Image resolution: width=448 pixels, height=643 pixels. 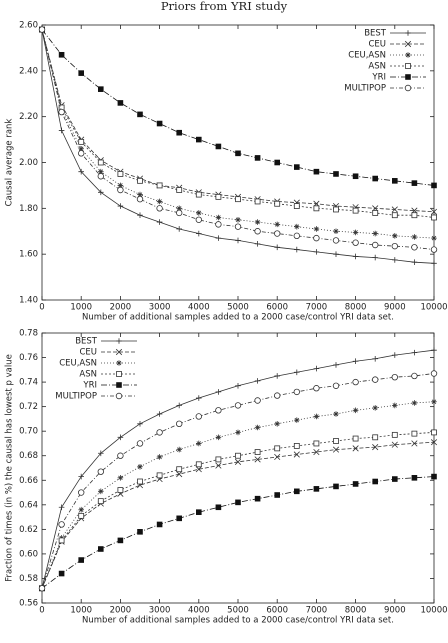 What do you see at coordinates (41, 611) in the screenshot?
I see `x-tick-label: 0` at bounding box center [41, 611].